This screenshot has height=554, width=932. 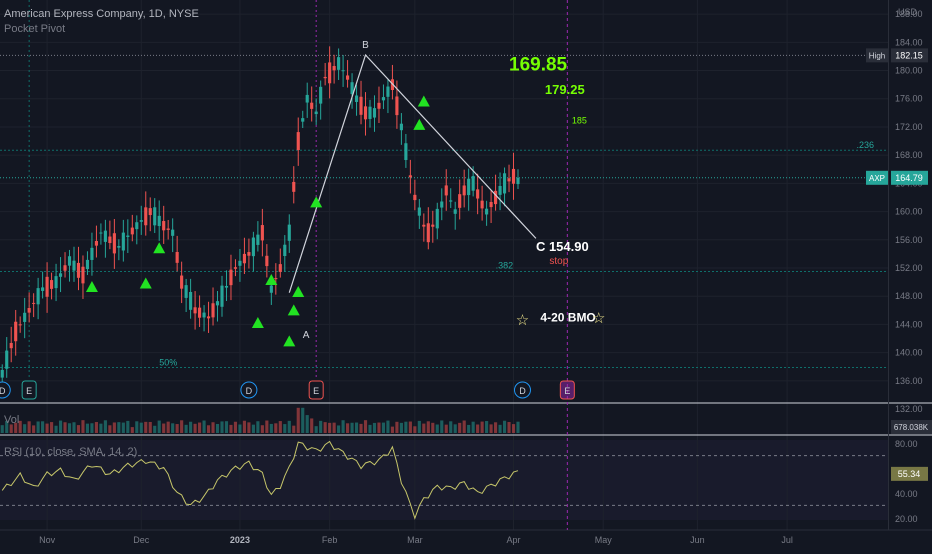 I want to click on point-b-label: B, so click(x=365, y=45).